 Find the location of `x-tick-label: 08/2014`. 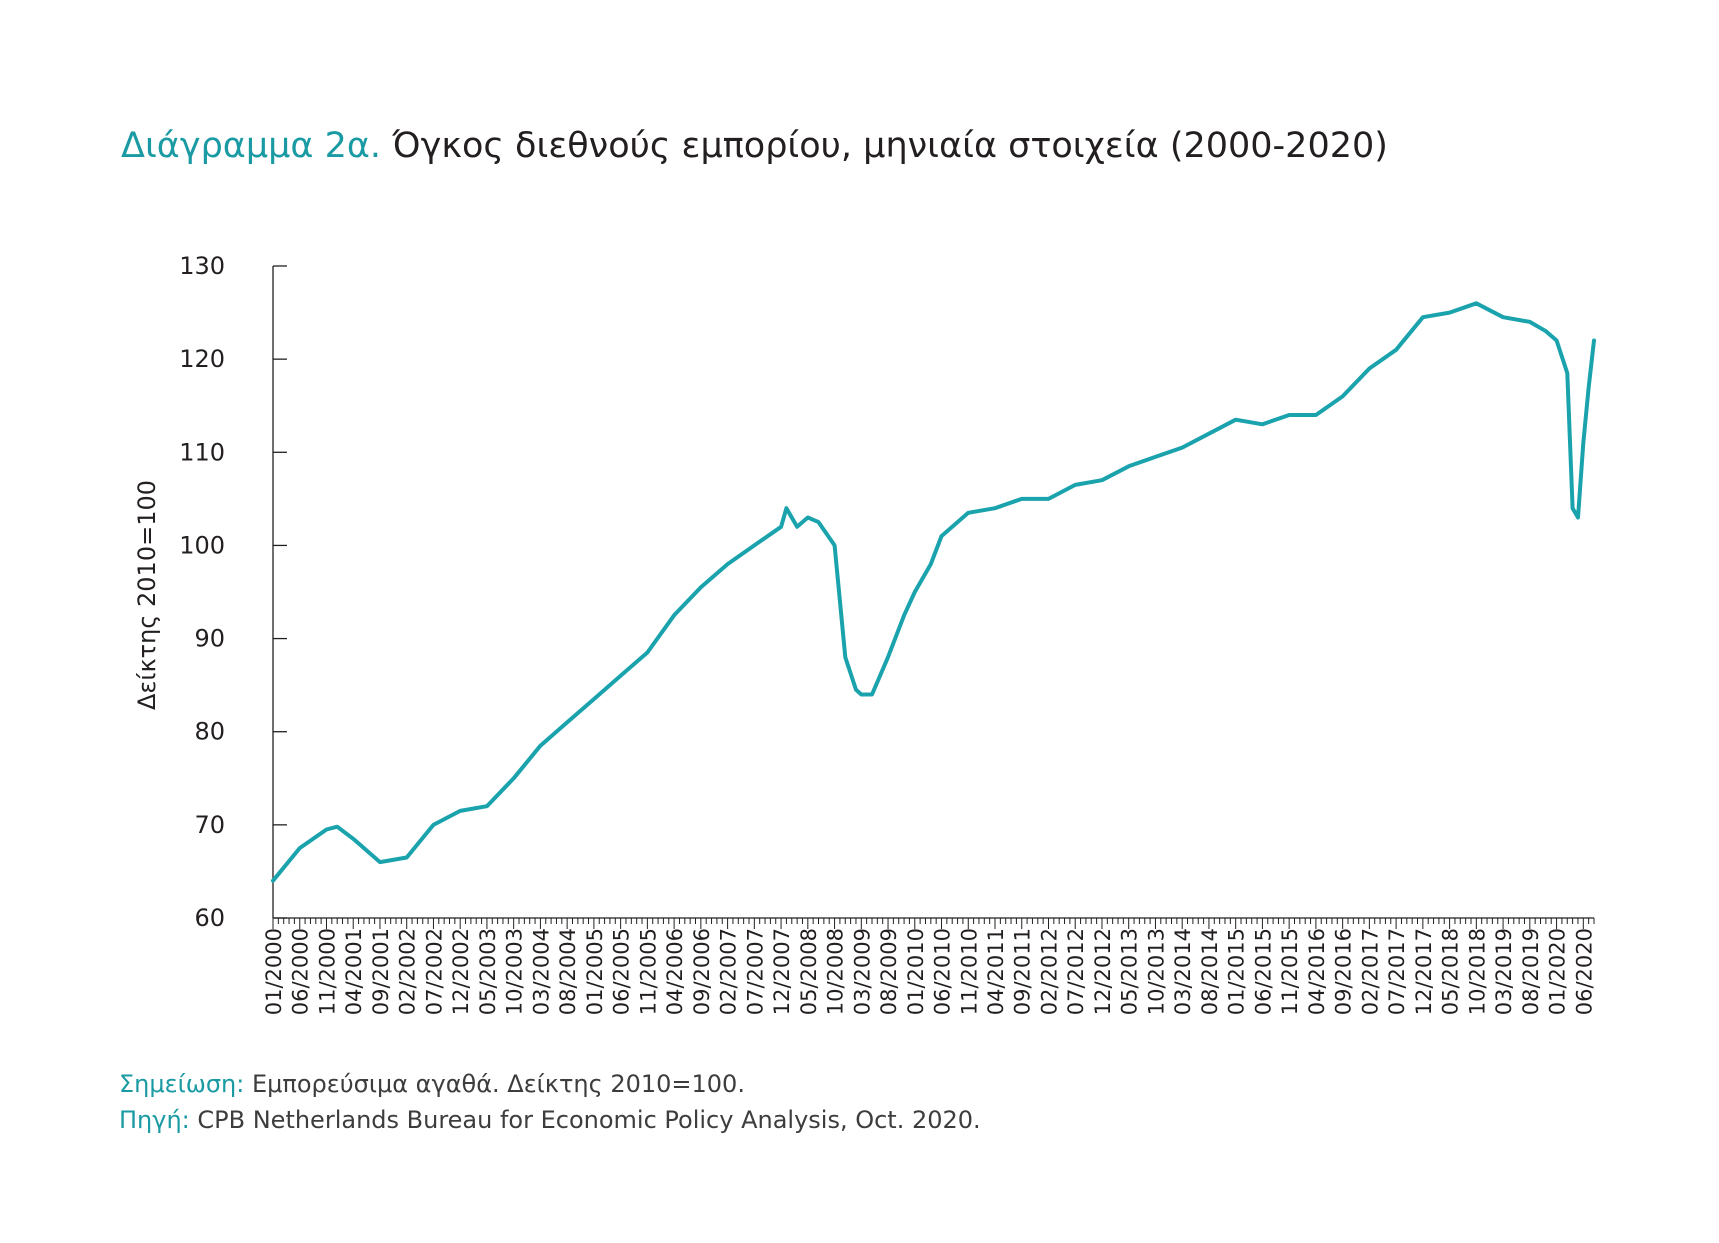

x-tick-label: 08/2014 is located at coordinates (1210, 971).